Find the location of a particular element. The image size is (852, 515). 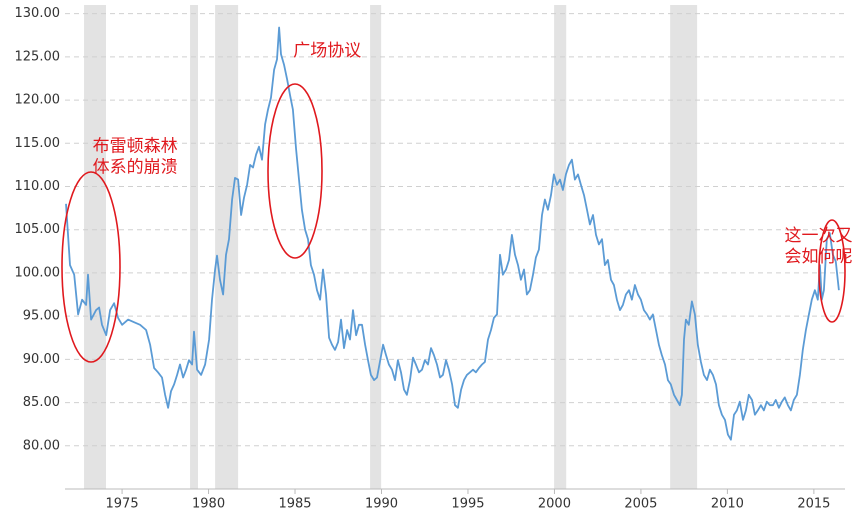

y-tick-label: 110.00 is located at coordinates (38, 186).